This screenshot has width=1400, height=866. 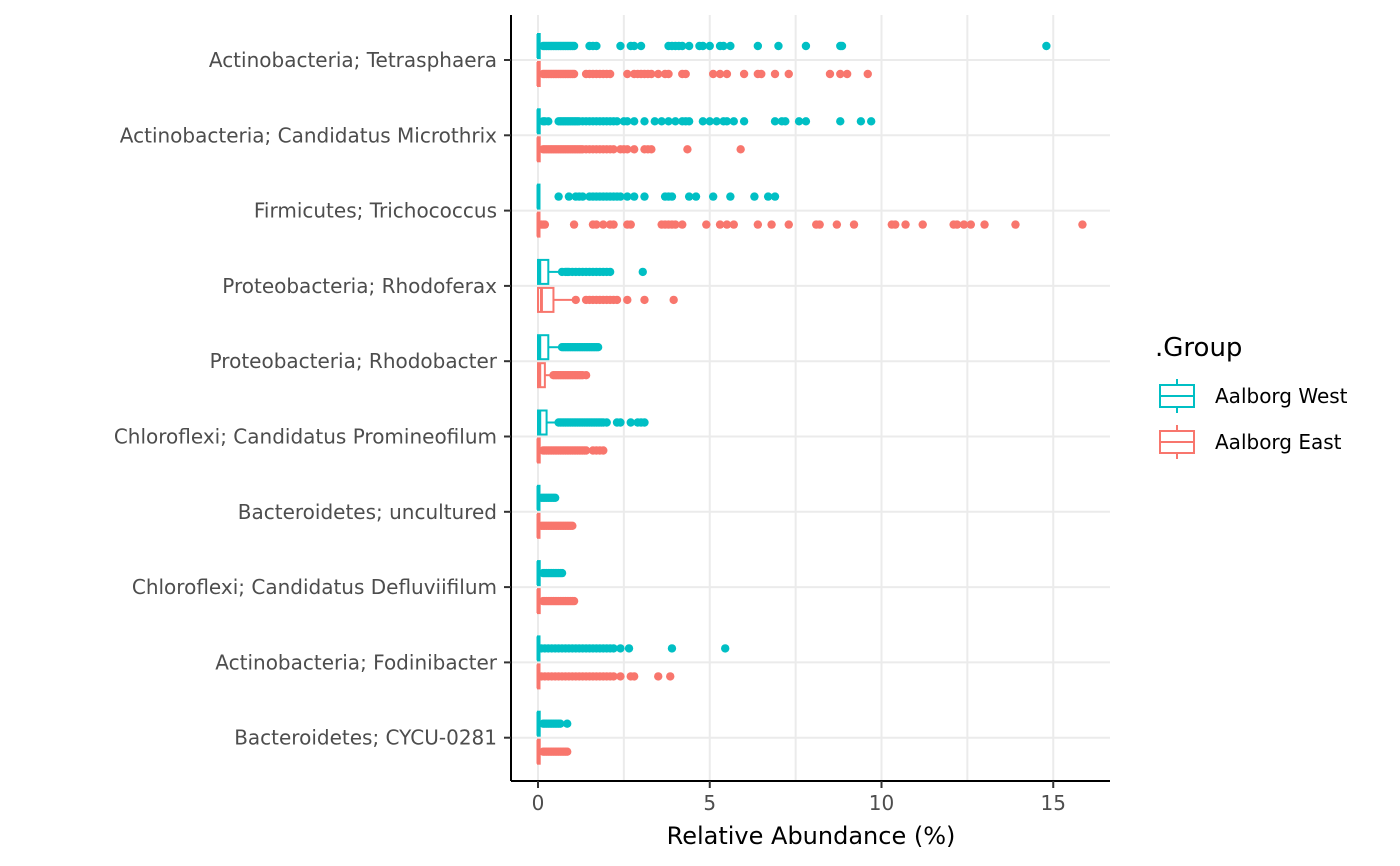 What do you see at coordinates (375, 211) in the screenshot?
I see `y-tick-label: Firmicutes; Trichococcus` at bounding box center [375, 211].